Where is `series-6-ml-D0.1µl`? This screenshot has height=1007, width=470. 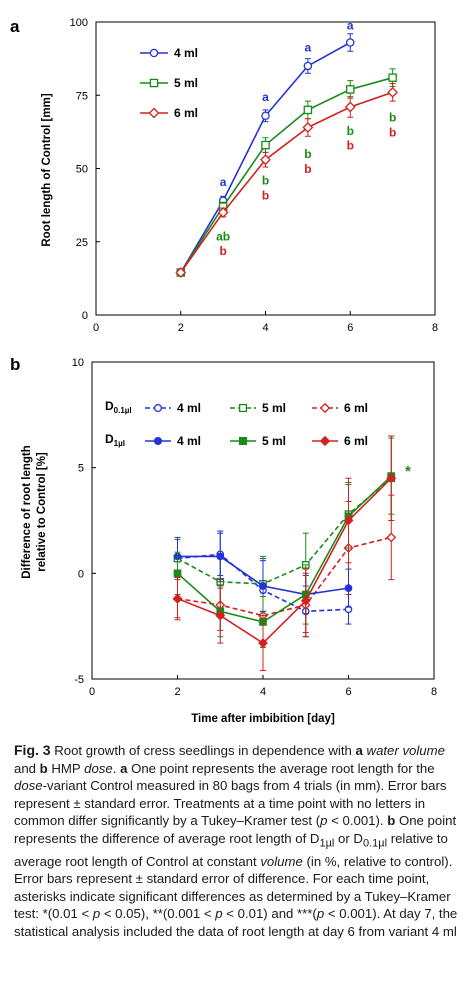
series-6-ml-D0.1µl is located at coordinates (284, 571).